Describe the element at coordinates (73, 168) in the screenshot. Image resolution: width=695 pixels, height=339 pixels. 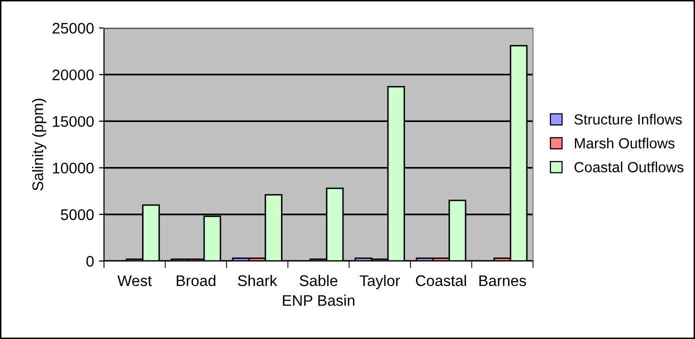
I see `y-tick-label: 10000` at that location.